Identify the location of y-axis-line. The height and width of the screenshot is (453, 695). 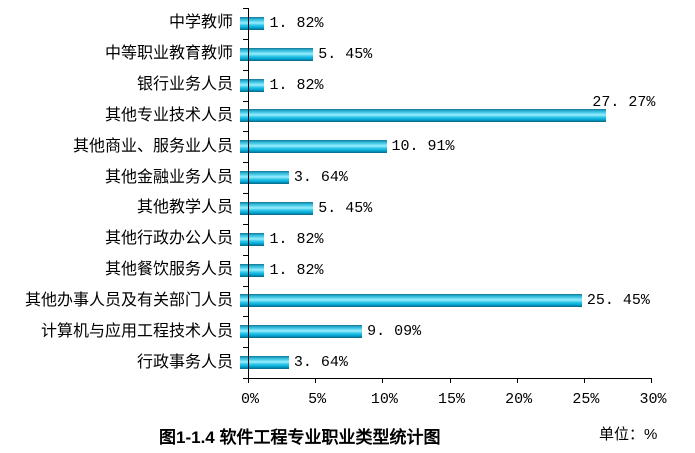
(248, 193).